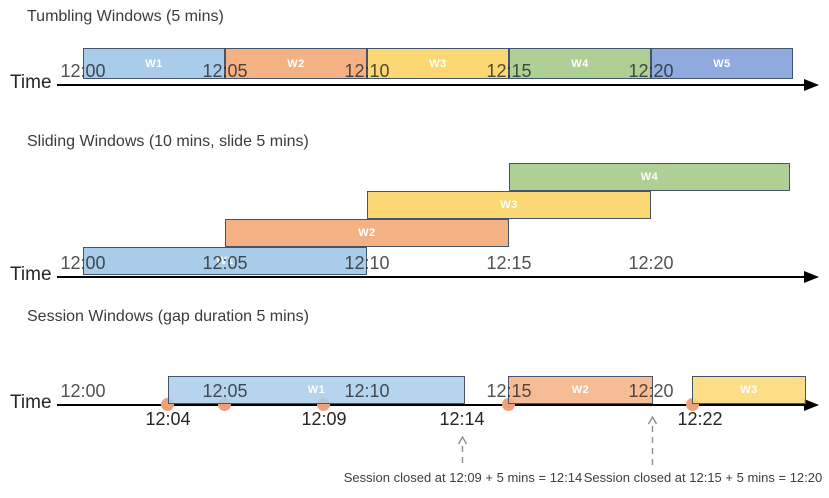 The image size is (829, 498). I want to click on sliding-tick-1210: 12:10, so click(367, 263).